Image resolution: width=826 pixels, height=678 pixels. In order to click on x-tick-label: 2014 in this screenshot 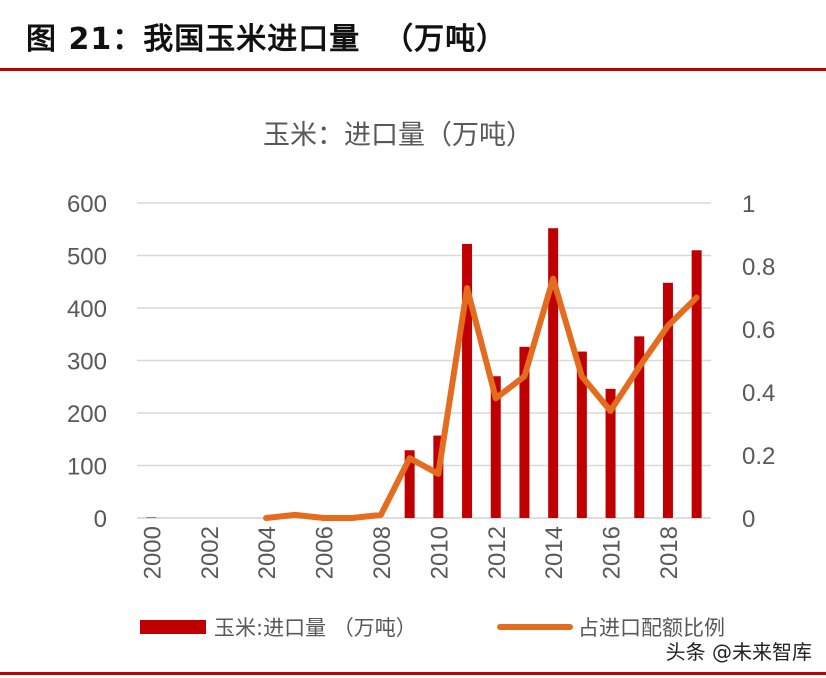, I will do `click(554, 552)`.